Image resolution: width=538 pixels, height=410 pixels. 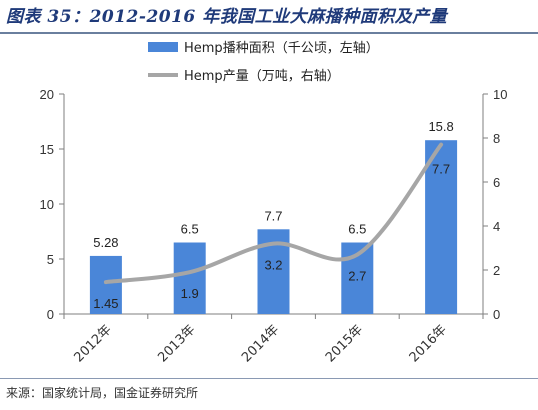 What do you see at coordinates (281, 48) in the screenshot?
I see `legend-label-bar: Hemp播种面积（千公顷，左轴）` at bounding box center [281, 48].